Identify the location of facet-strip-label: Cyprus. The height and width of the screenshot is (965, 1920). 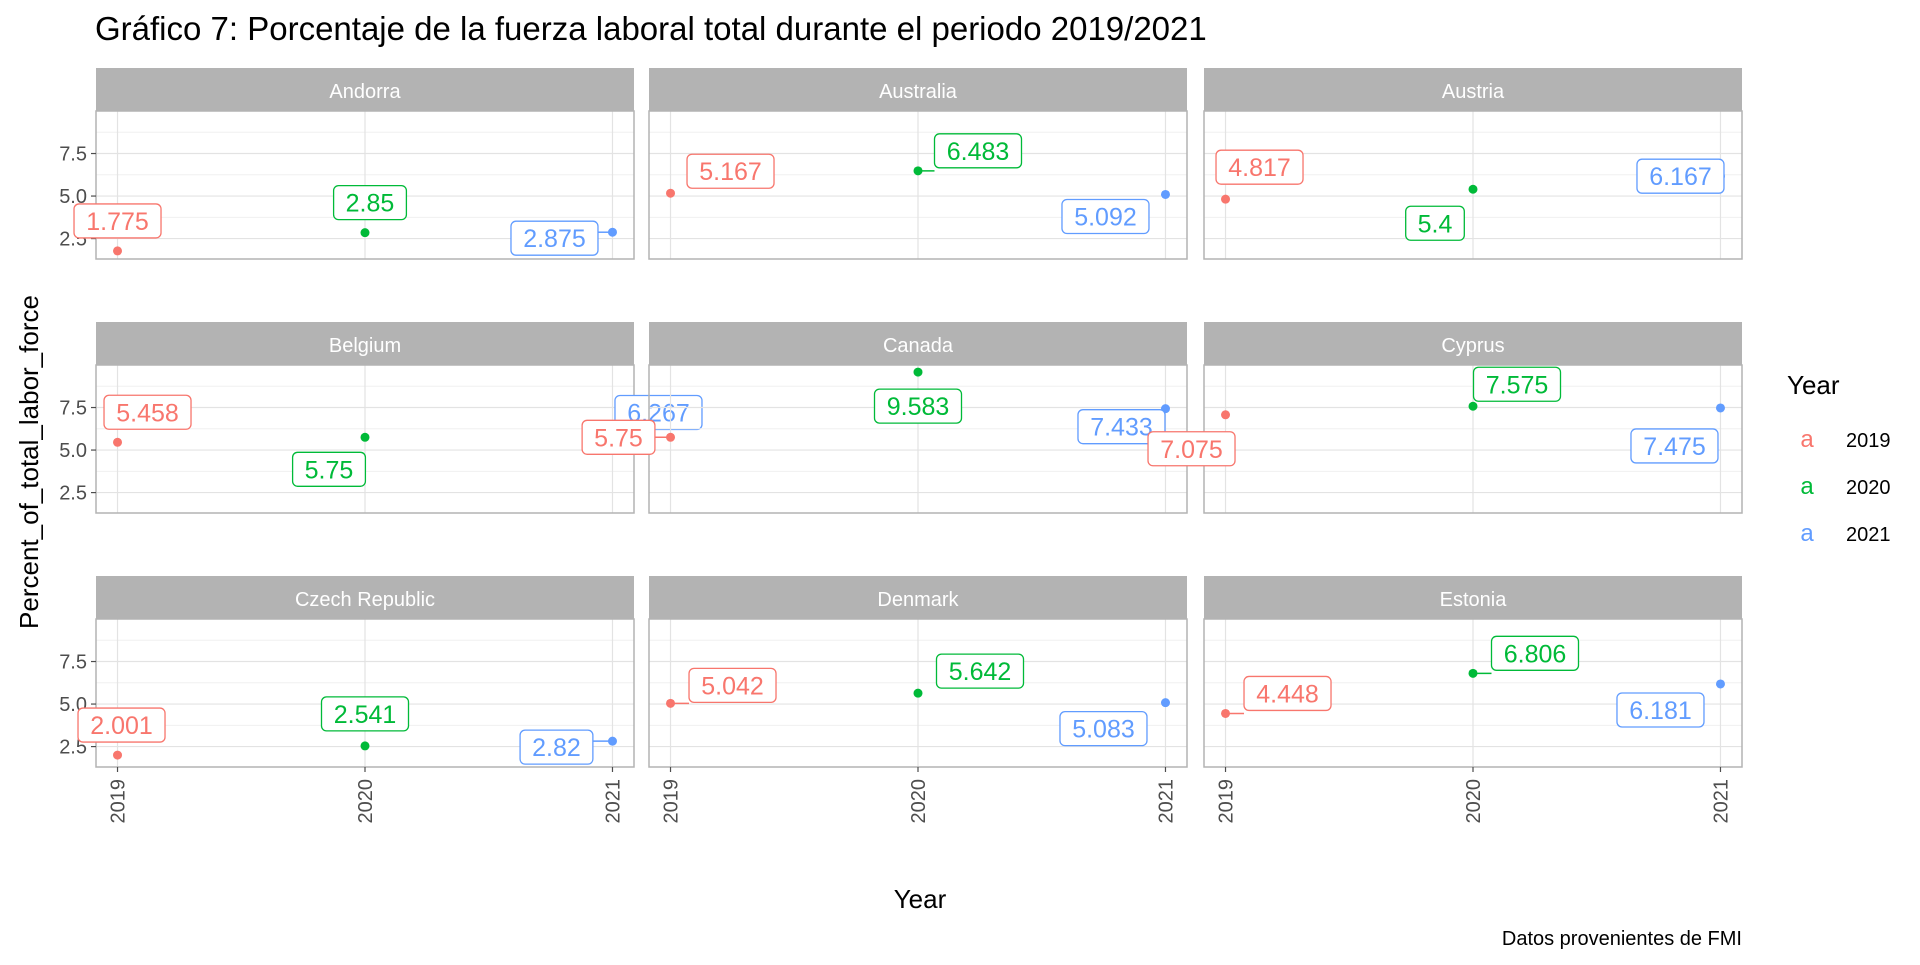
(1472, 346).